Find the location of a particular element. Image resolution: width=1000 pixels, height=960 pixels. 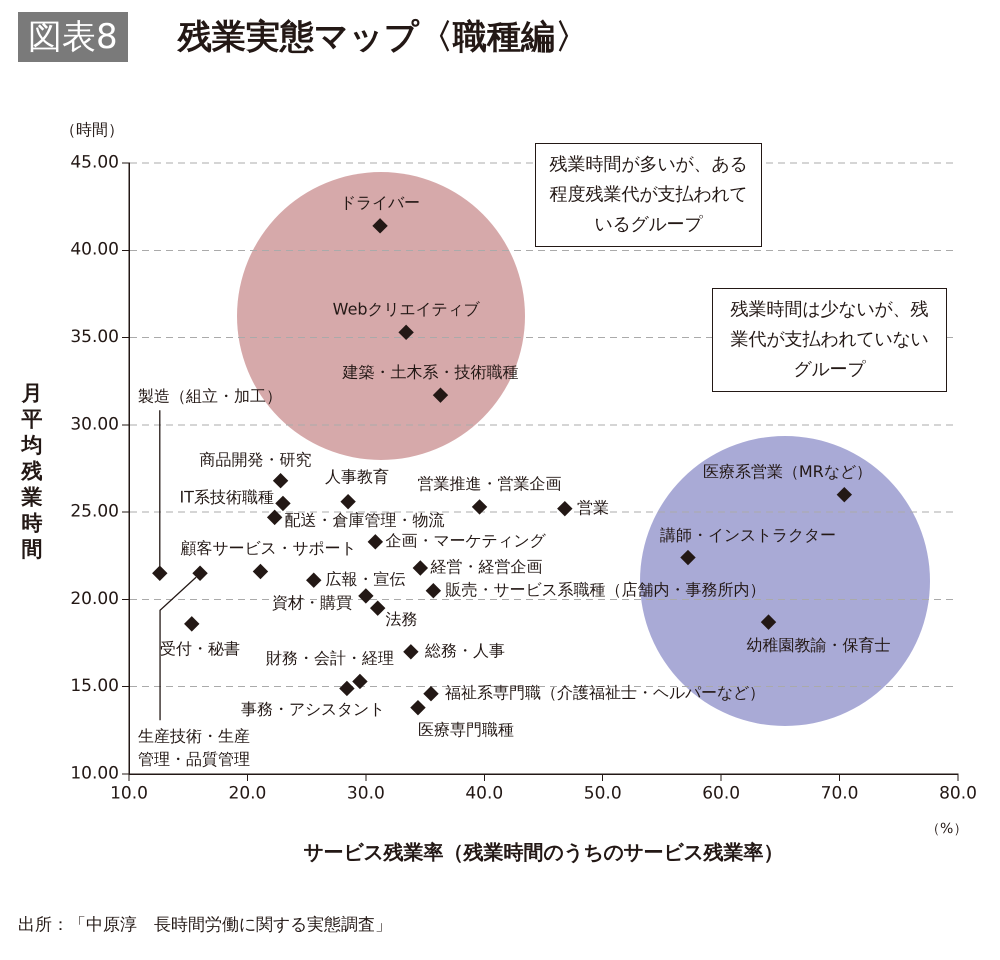

x-tick-label: 40.0 is located at coordinates (484, 794).